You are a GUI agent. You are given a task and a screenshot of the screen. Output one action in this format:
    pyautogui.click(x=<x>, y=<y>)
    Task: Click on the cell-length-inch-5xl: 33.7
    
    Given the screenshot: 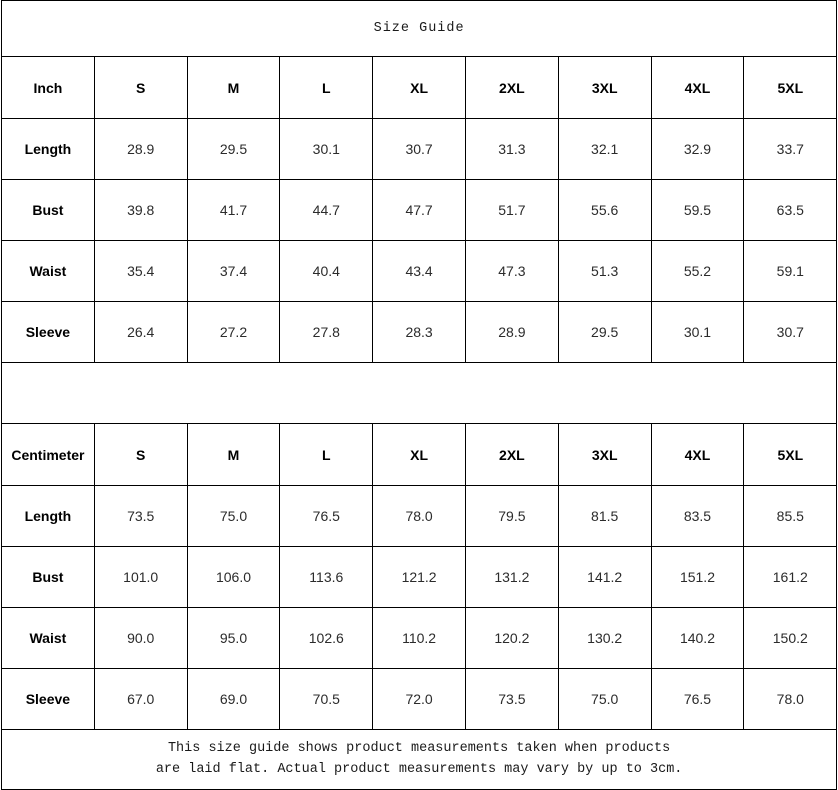 What is the action you would take?
    pyautogui.click(x=790, y=149)
    